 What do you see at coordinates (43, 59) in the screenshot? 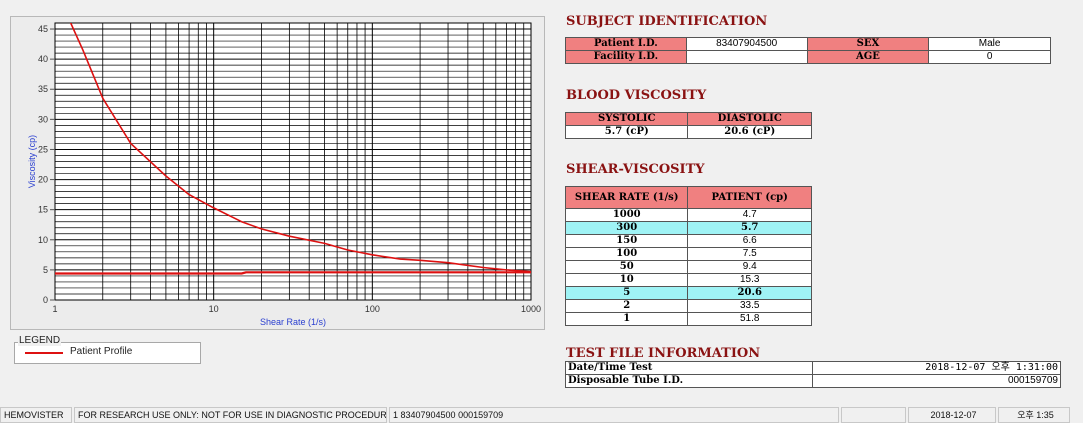
I see `y-tick-label: 40` at bounding box center [43, 59].